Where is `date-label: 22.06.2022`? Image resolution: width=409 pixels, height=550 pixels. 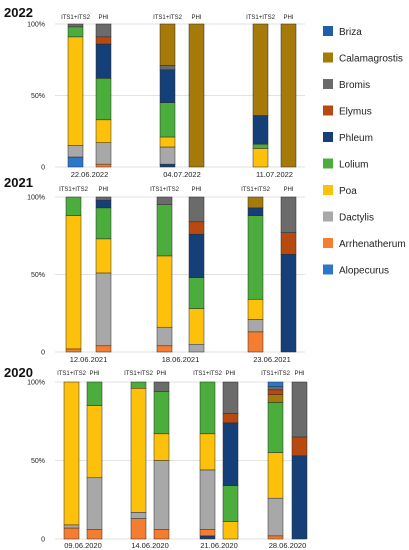
date-label: 22.06.2022 is located at coordinates (90, 174).